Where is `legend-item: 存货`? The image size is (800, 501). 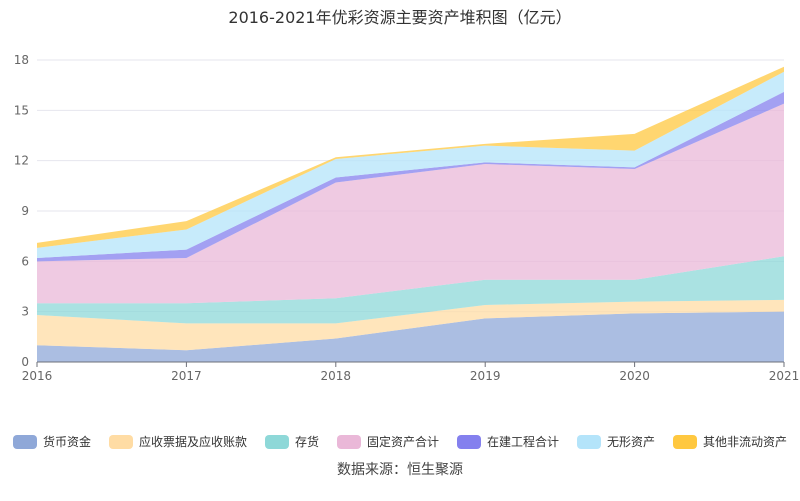
legend-item: 存货 is located at coordinates (291, 441).